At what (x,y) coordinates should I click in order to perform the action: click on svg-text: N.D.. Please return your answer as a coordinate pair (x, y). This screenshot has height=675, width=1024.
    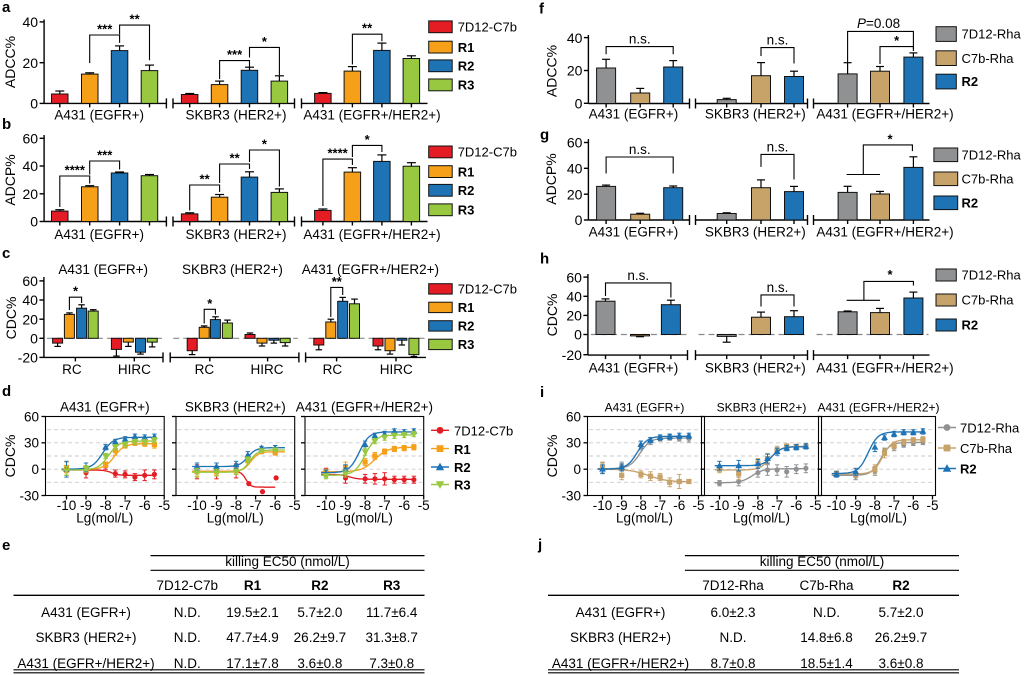
    Looking at the image, I should click on (733, 637).